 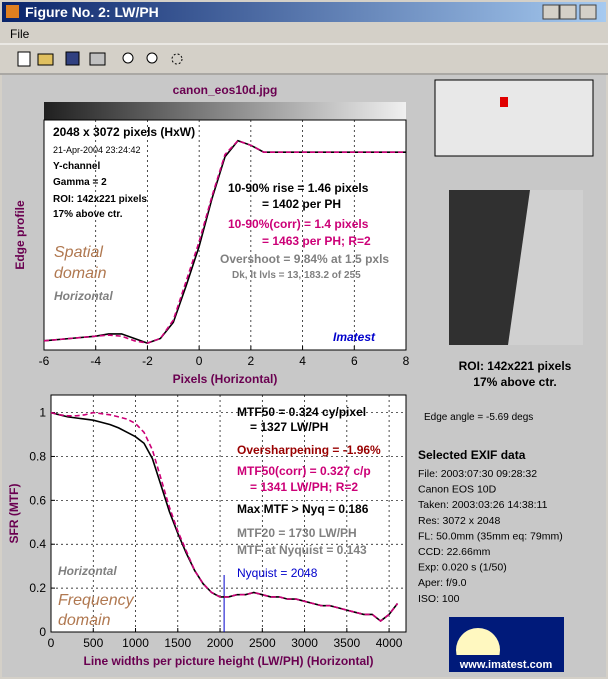 What do you see at coordinates (135, 643) in the screenshot?
I see `x-tick-label: 1000` at bounding box center [135, 643].